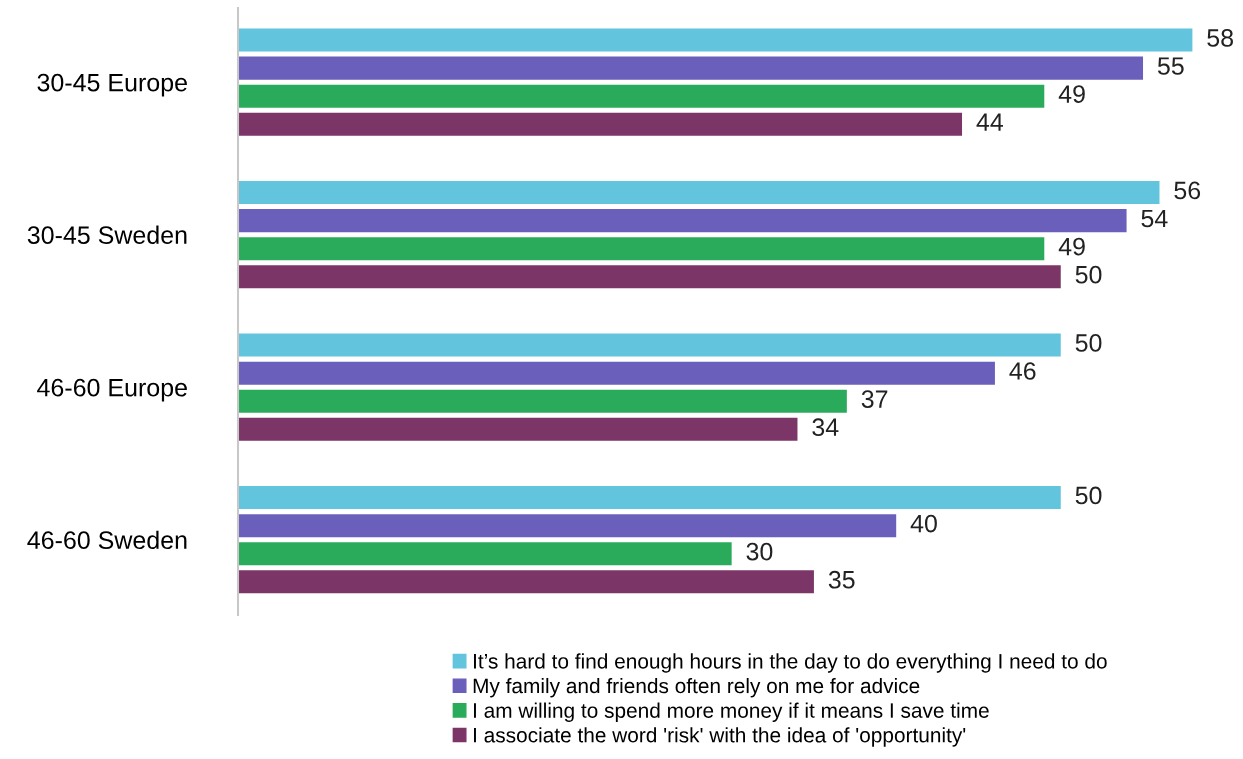 The height and width of the screenshot is (759, 1243). I want to click on legend-label: It’s hard to find enough hours in the day to do everything I need to do, so click(790, 663).